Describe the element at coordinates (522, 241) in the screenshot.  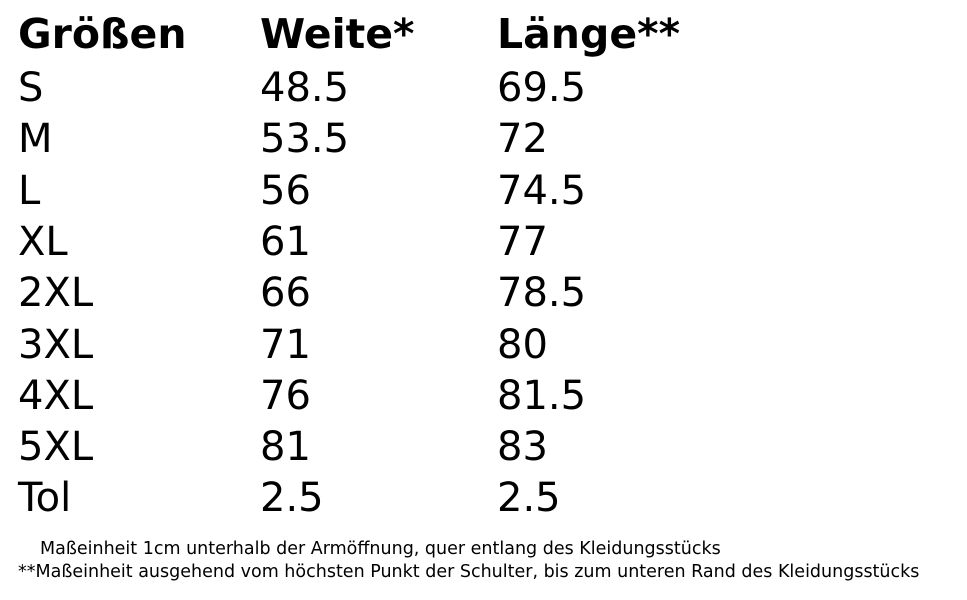
I see `table-cell: 77` at that location.